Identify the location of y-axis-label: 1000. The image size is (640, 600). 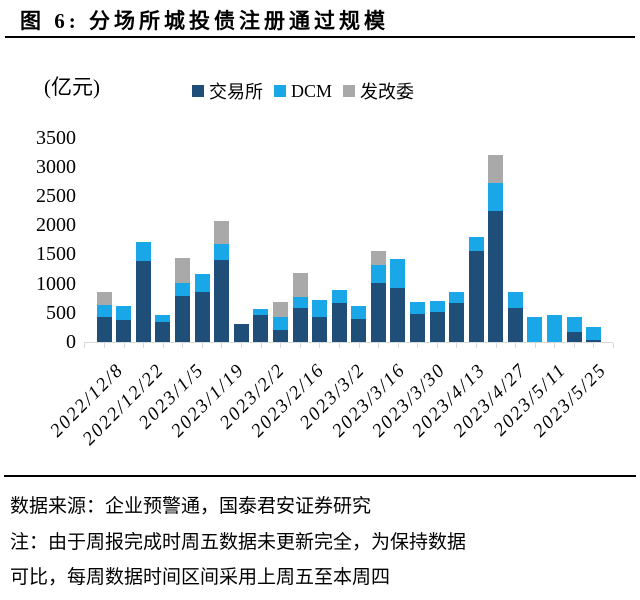
(56, 283).